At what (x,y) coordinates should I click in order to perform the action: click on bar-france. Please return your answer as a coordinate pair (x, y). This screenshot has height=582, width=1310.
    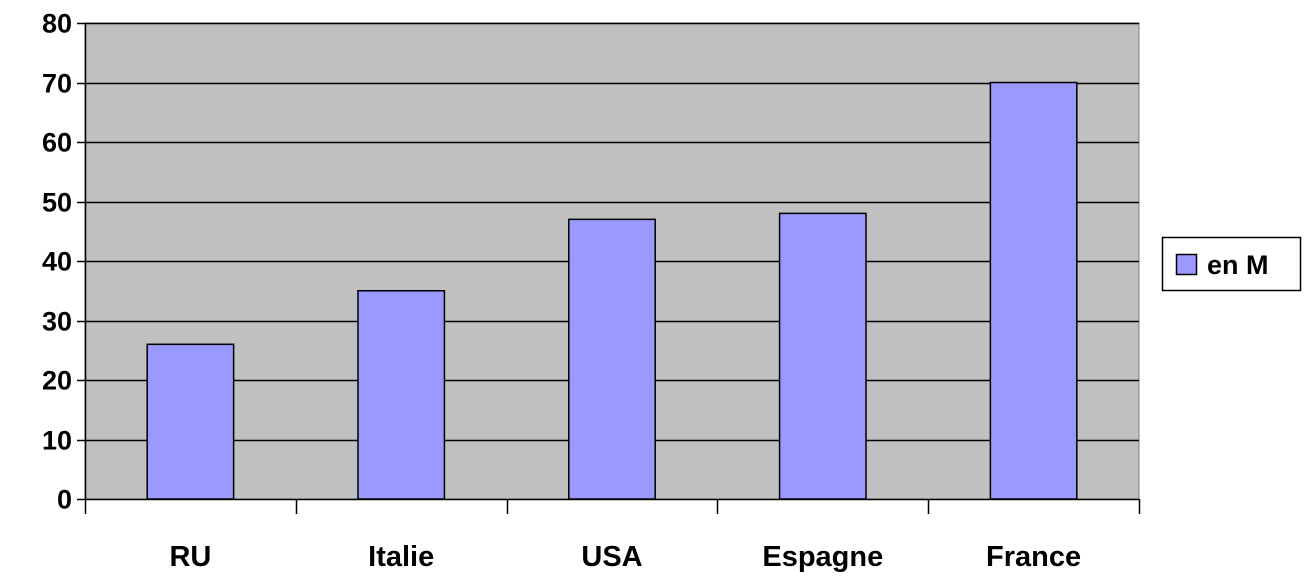
    Looking at the image, I should click on (1033, 290).